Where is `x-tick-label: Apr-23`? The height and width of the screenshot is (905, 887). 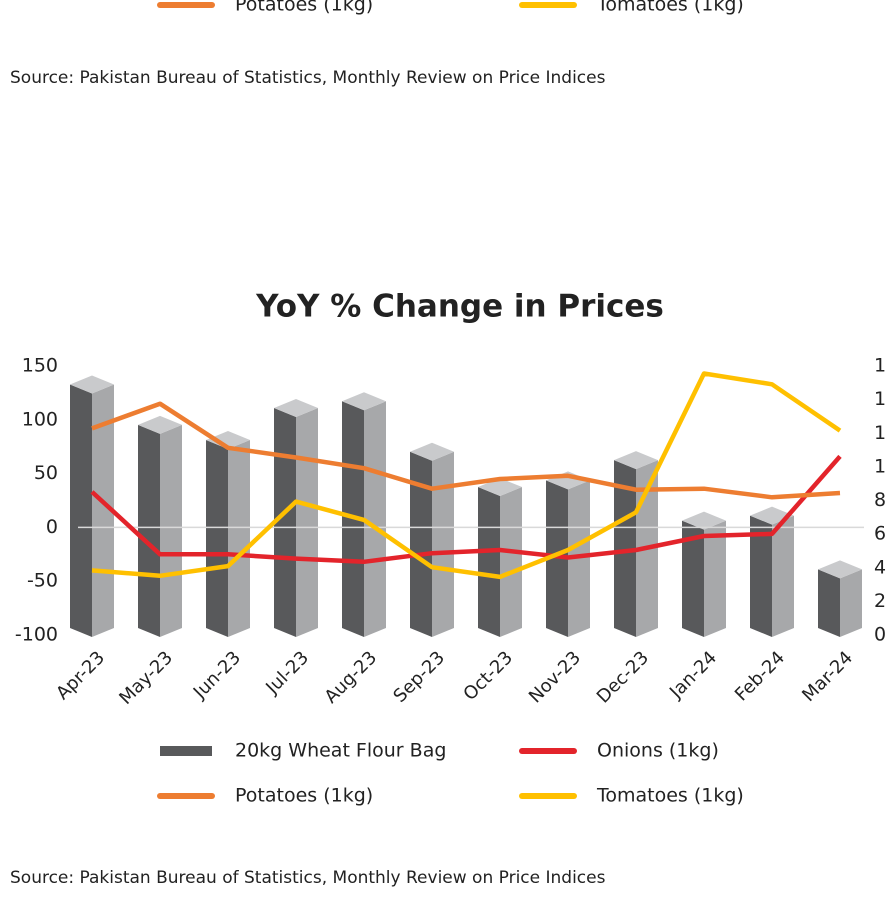 x-tick-label: Apr-23 is located at coordinates (80, 675).